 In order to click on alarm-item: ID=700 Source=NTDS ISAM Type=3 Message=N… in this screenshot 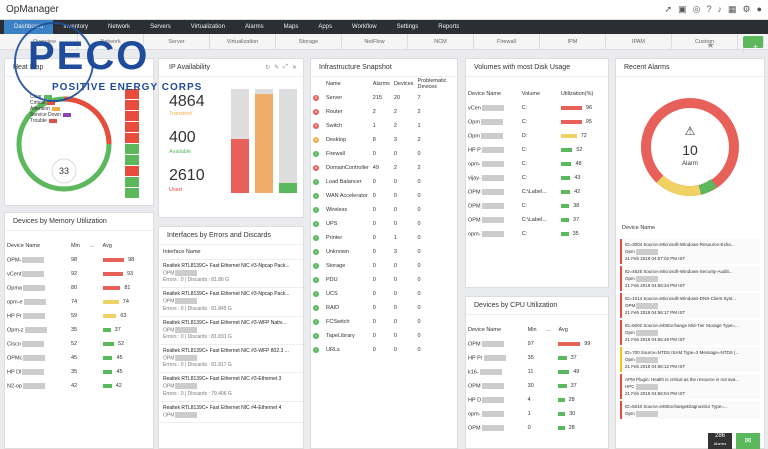, I will do `click(690, 359)`.